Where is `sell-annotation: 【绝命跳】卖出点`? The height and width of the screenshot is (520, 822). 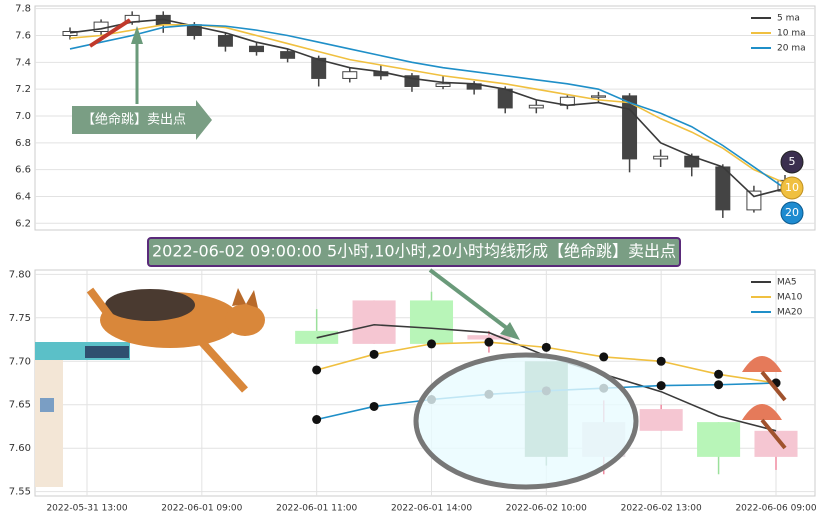
sell-annotation: 【绝命跳】卖出点 is located at coordinates (134, 120).